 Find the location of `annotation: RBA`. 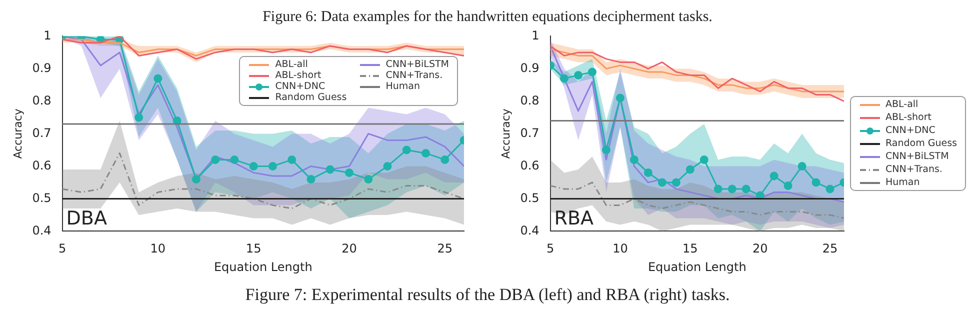

annotation: RBA is located at coordinates (574, 219).